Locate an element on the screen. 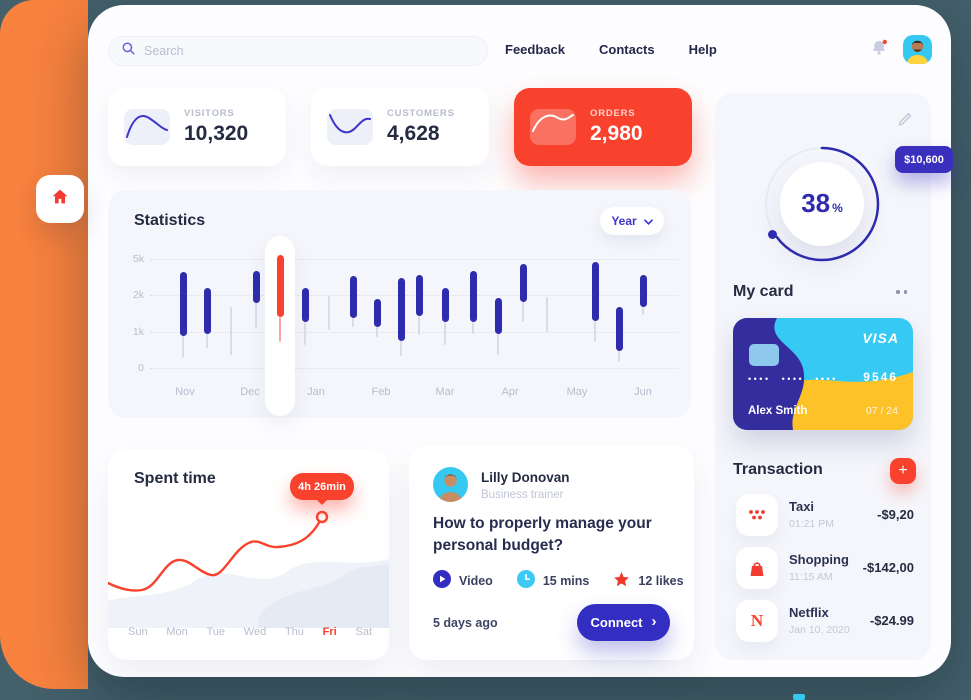 The width and height of the screenshot is (971, 700). y-axis-tick: 5k is located at coordinates (138, 259).